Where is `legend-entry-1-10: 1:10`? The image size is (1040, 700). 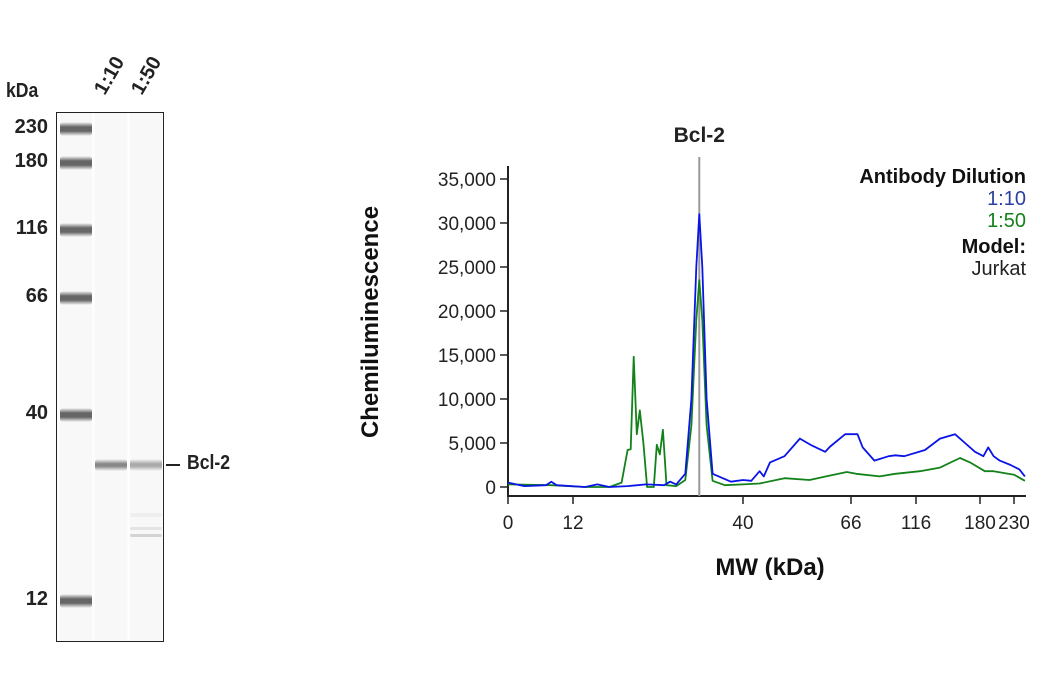 legend-entry-1-10: 1:10 is located at coordinates (1006, 199).